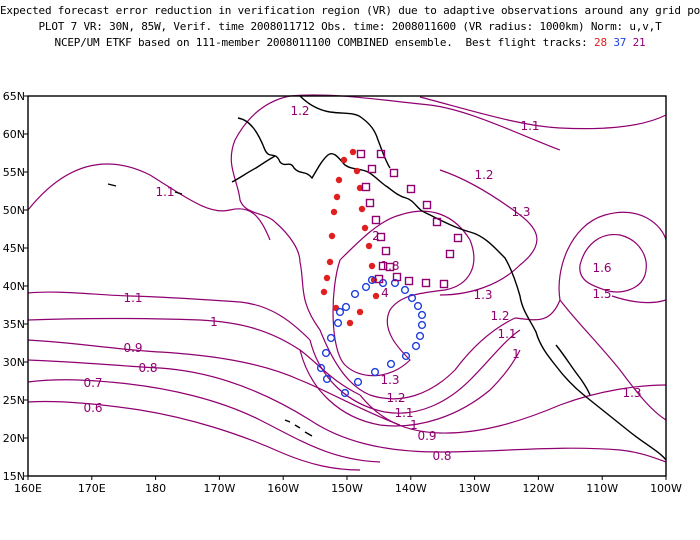 The image size is (700, 540). I want to click on lat-label: 40N, so click(14, 286).